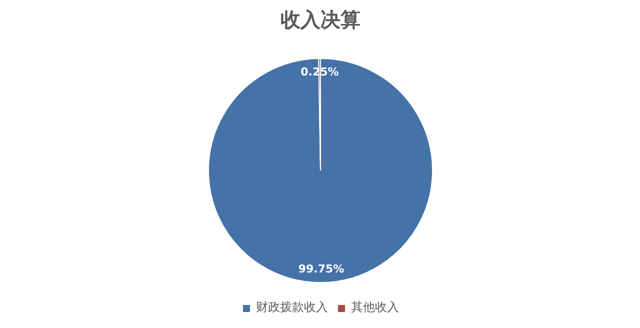 This screenshot has width=640, height=328. I want to click on data-label: 99.75%, so click(321, 269).